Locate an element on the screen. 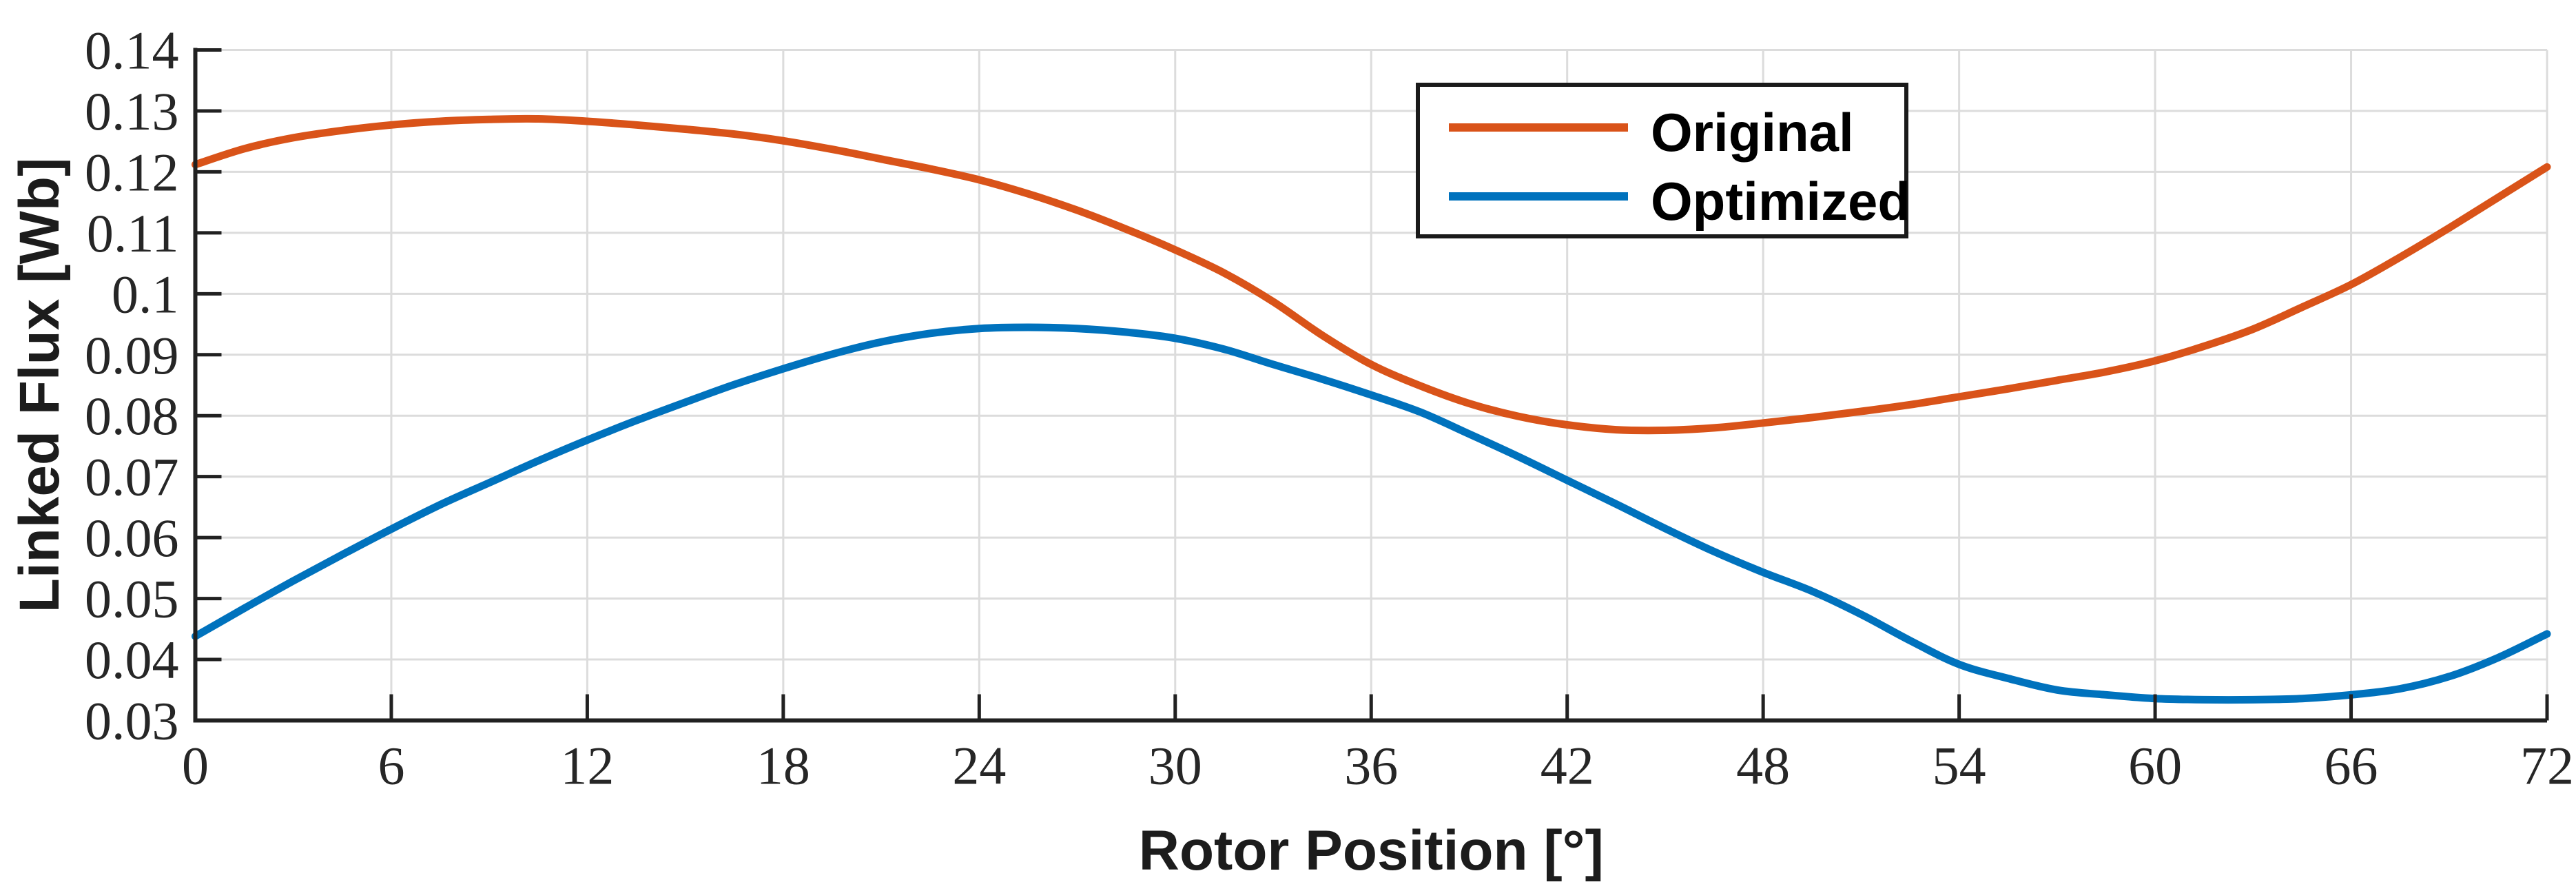  legend: Original Optimized is located at coordinates (1663, 160).